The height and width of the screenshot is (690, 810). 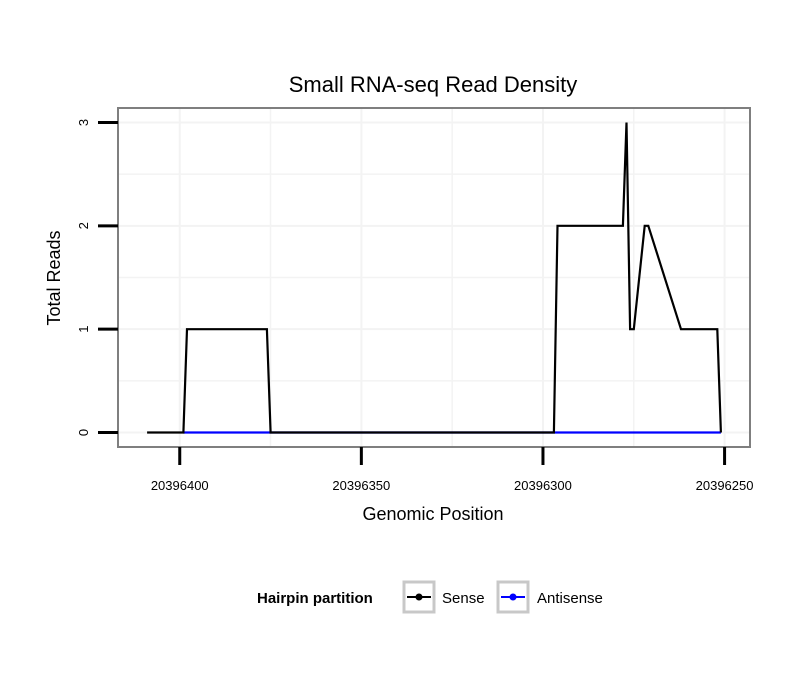 I want to click on legend-title: Hairpin partition, so click(x=315, y=598).